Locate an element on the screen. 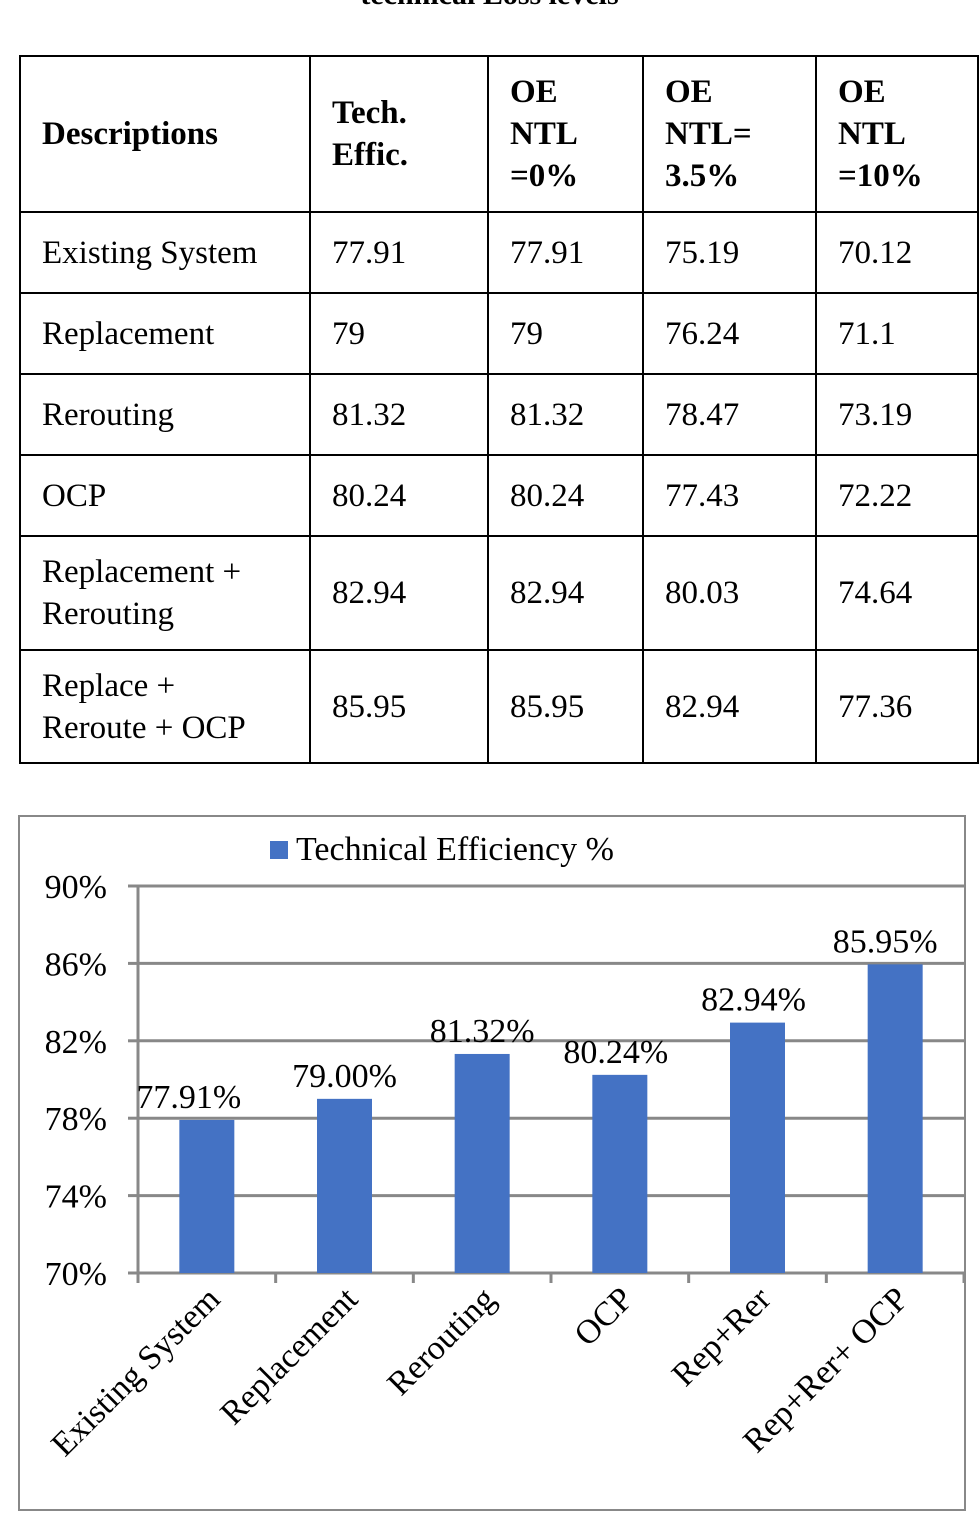  legend-swatch is located at coordinates (279, 850).